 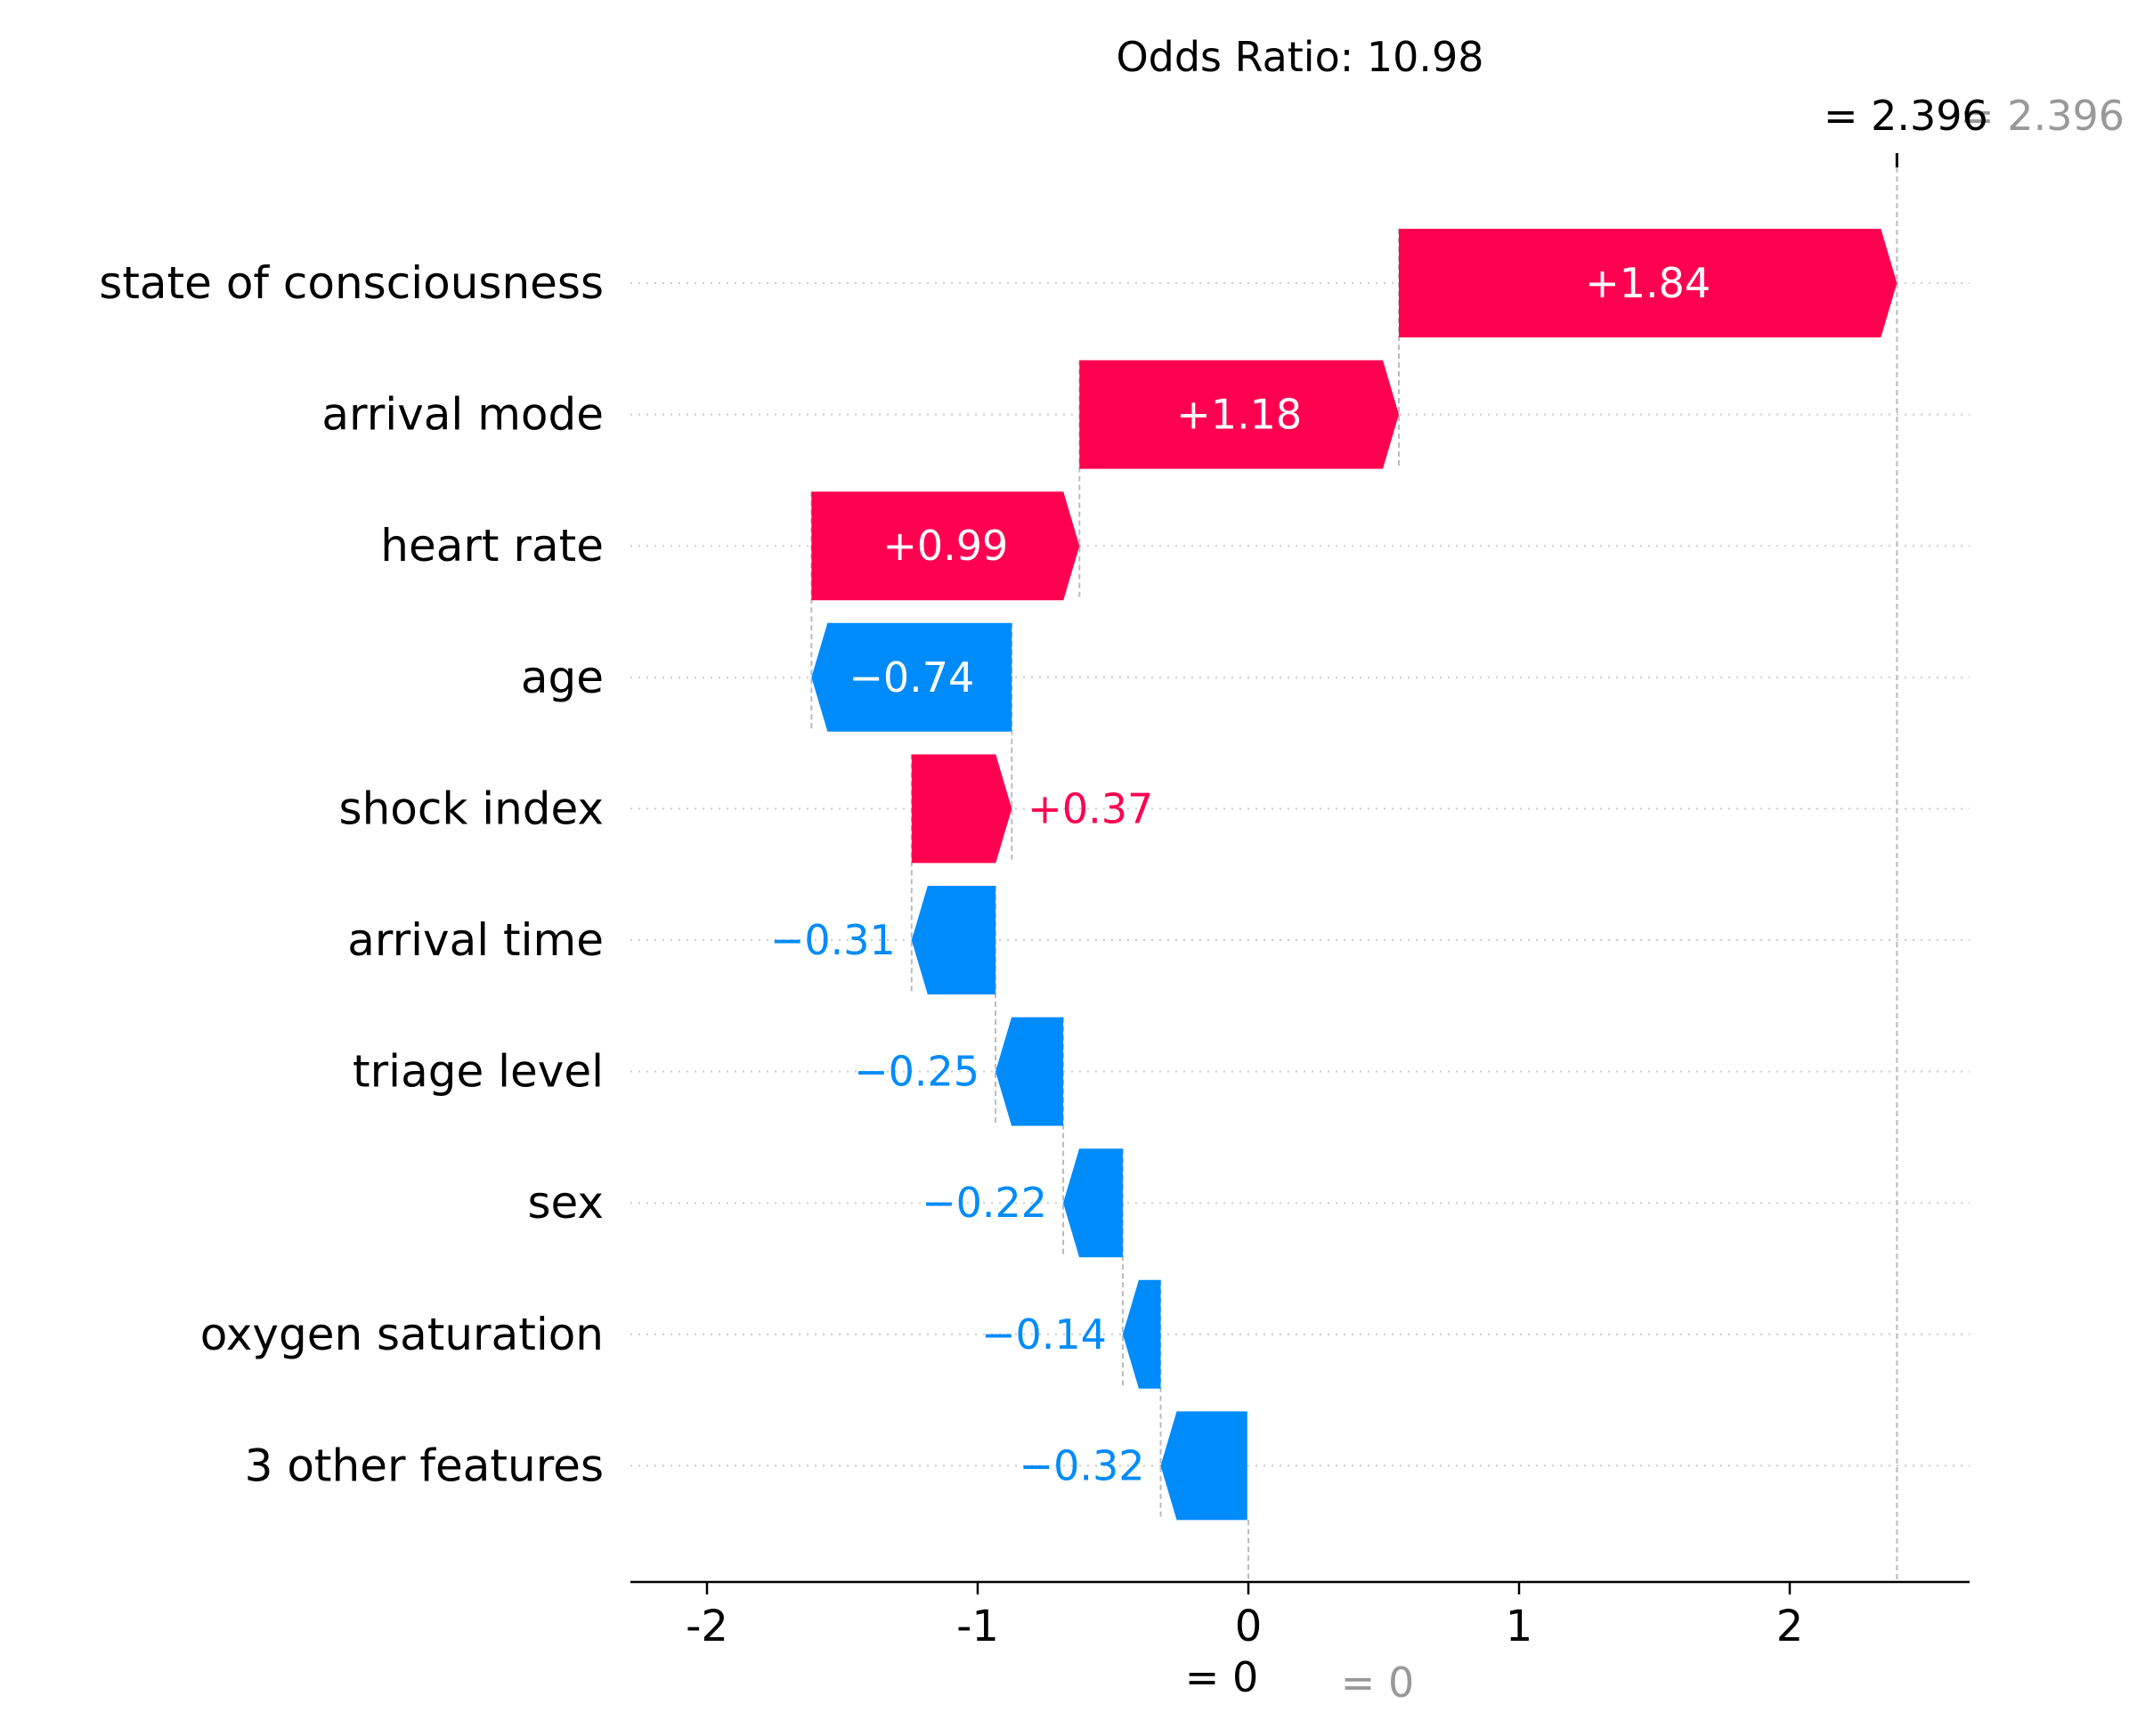 I want to click on base-value-label: = 0, so click(x=1221, y=1677).